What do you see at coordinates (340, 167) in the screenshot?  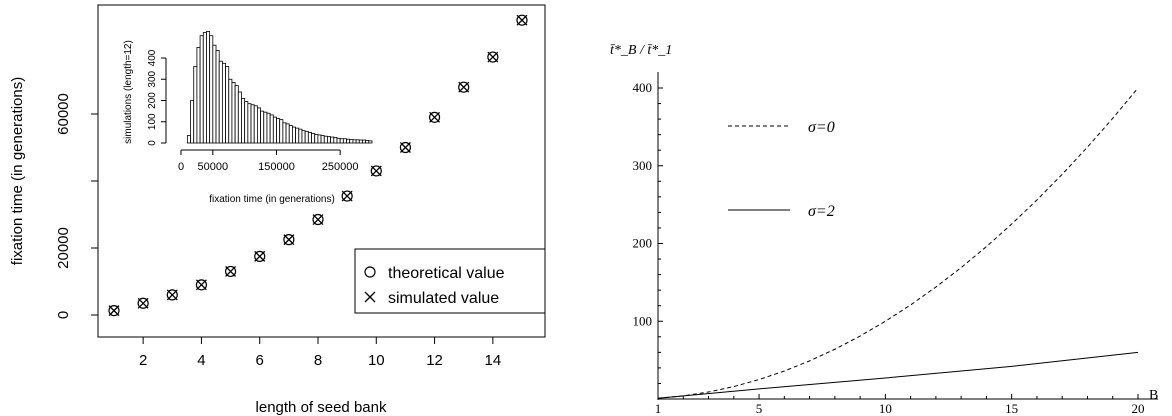 I see `inset-x-tick-label: 250000` at bounding box center [340, 167].